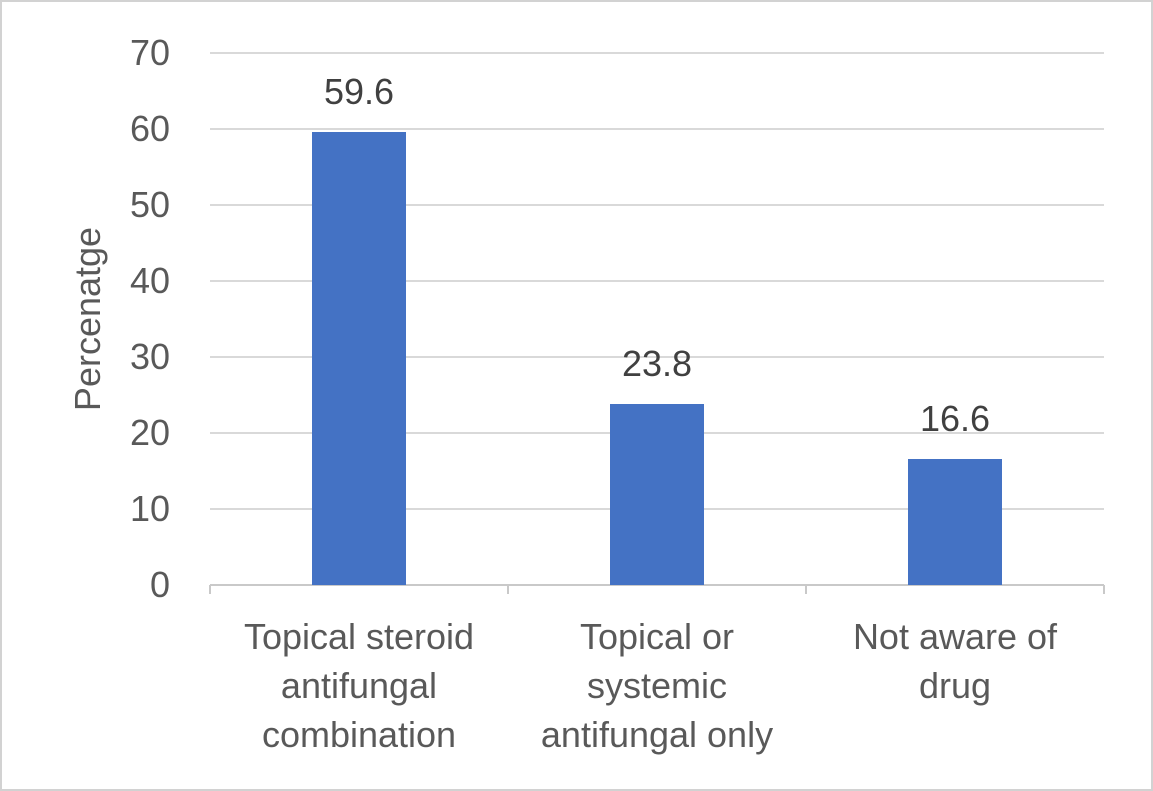  What do you see at coordinates (657, 585) in the screenshot?
I see `x-axis-line` at bounding box center [657, 585].